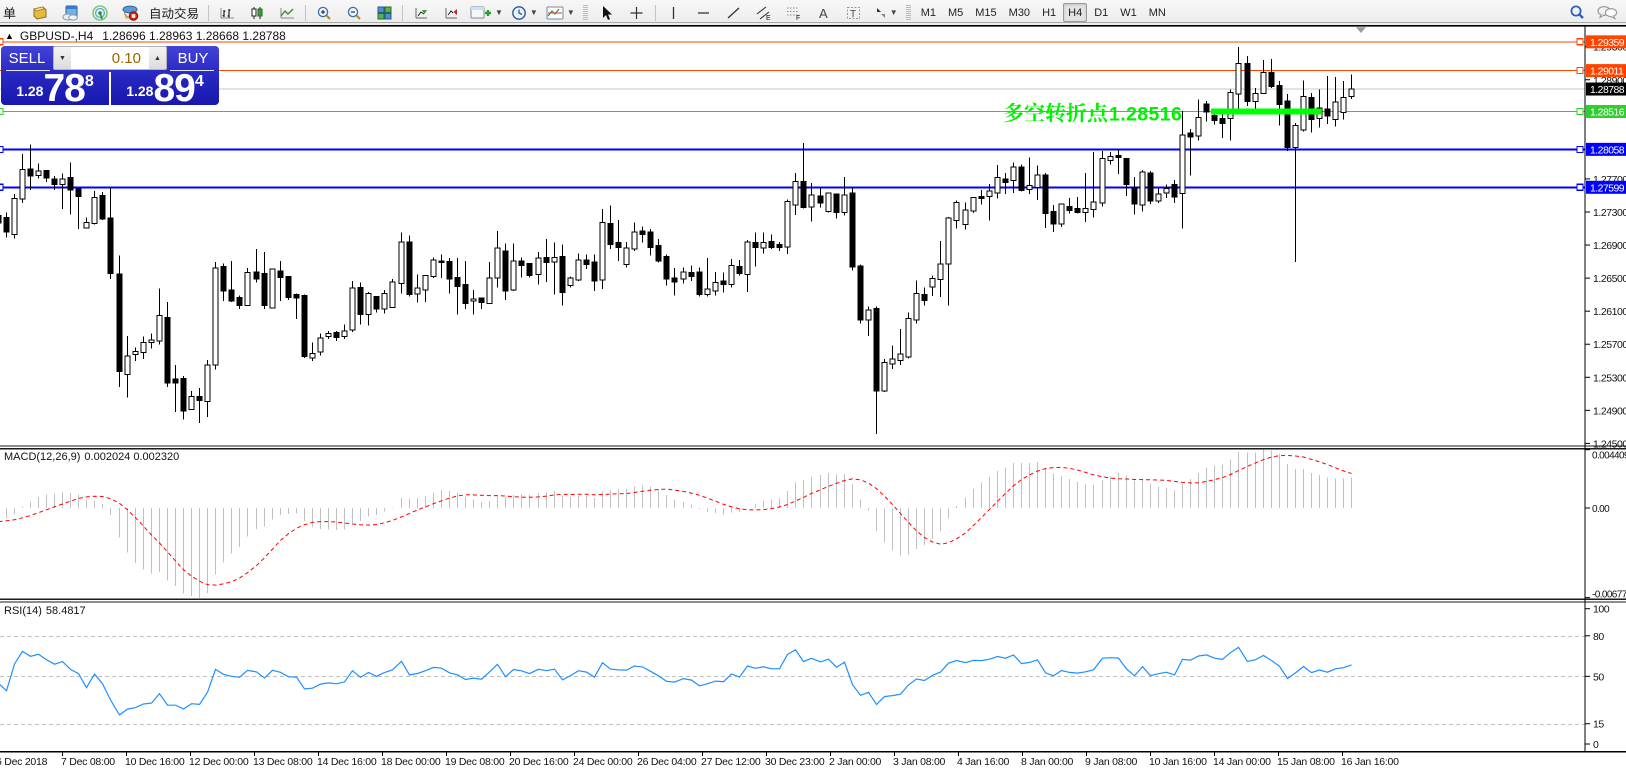 Image resolution: width=1626 pixels, height=770 pixels. Describe the element at coordinates (855, 762) in the screenshot. I see `time-axis-label: 2 Jan 00:00` at that location.